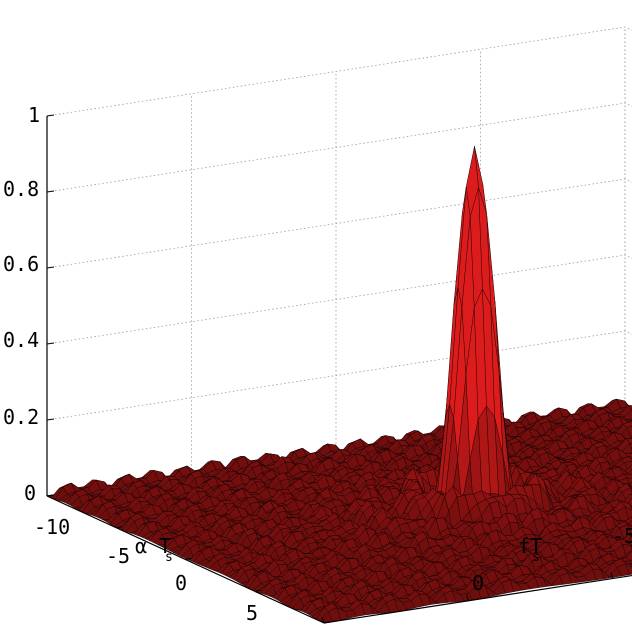 This screenshot has width=632, height=633. What do you see at coordinates (536, 557) in the screenshot?
I see `f-axis-label-subscript: s` at bounding box center [536, 557].